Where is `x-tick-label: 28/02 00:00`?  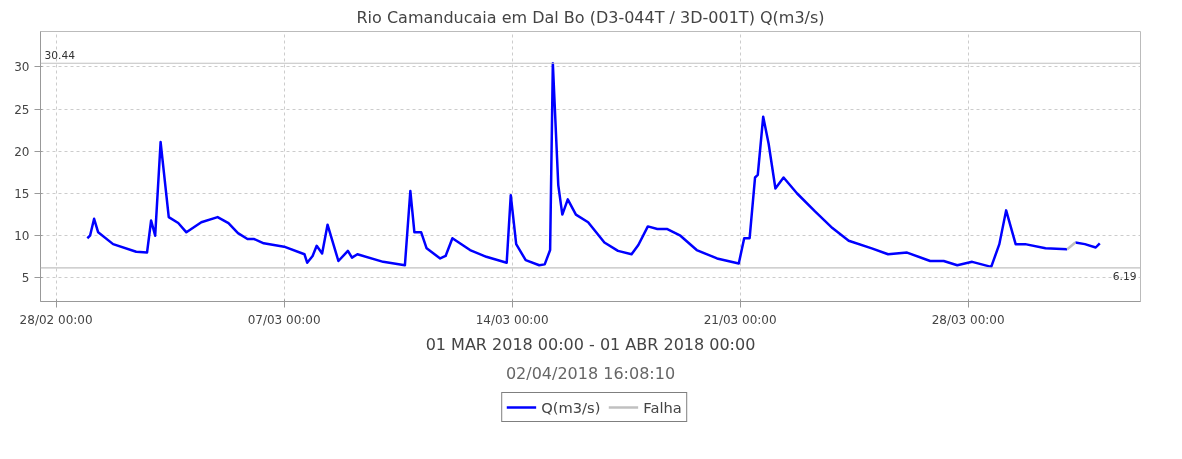
x-tick-label: 28/02 00:00 is located at coordinates (56, 319).